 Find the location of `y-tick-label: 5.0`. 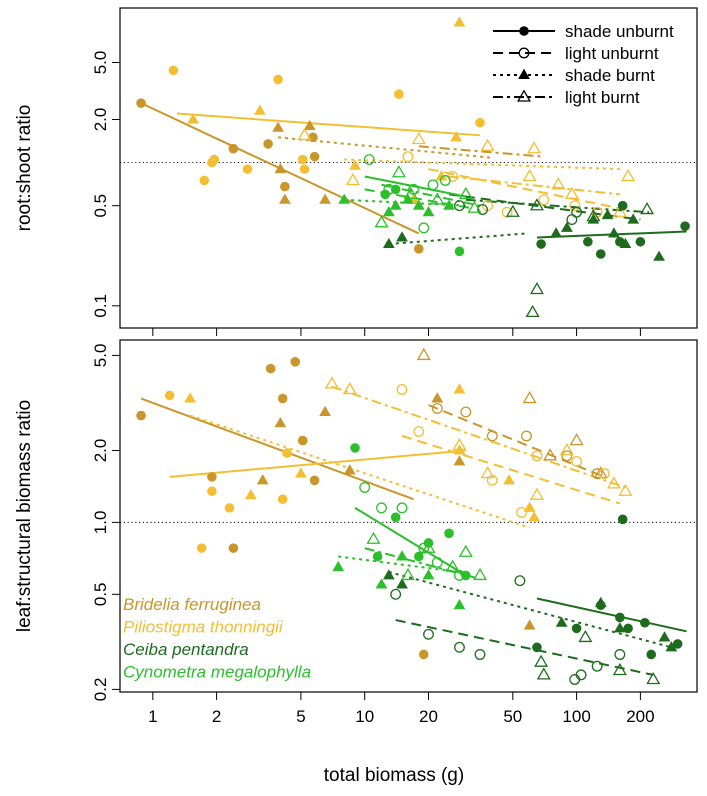

y-tick-label: 5.0 is located at coordinates (100, 63).